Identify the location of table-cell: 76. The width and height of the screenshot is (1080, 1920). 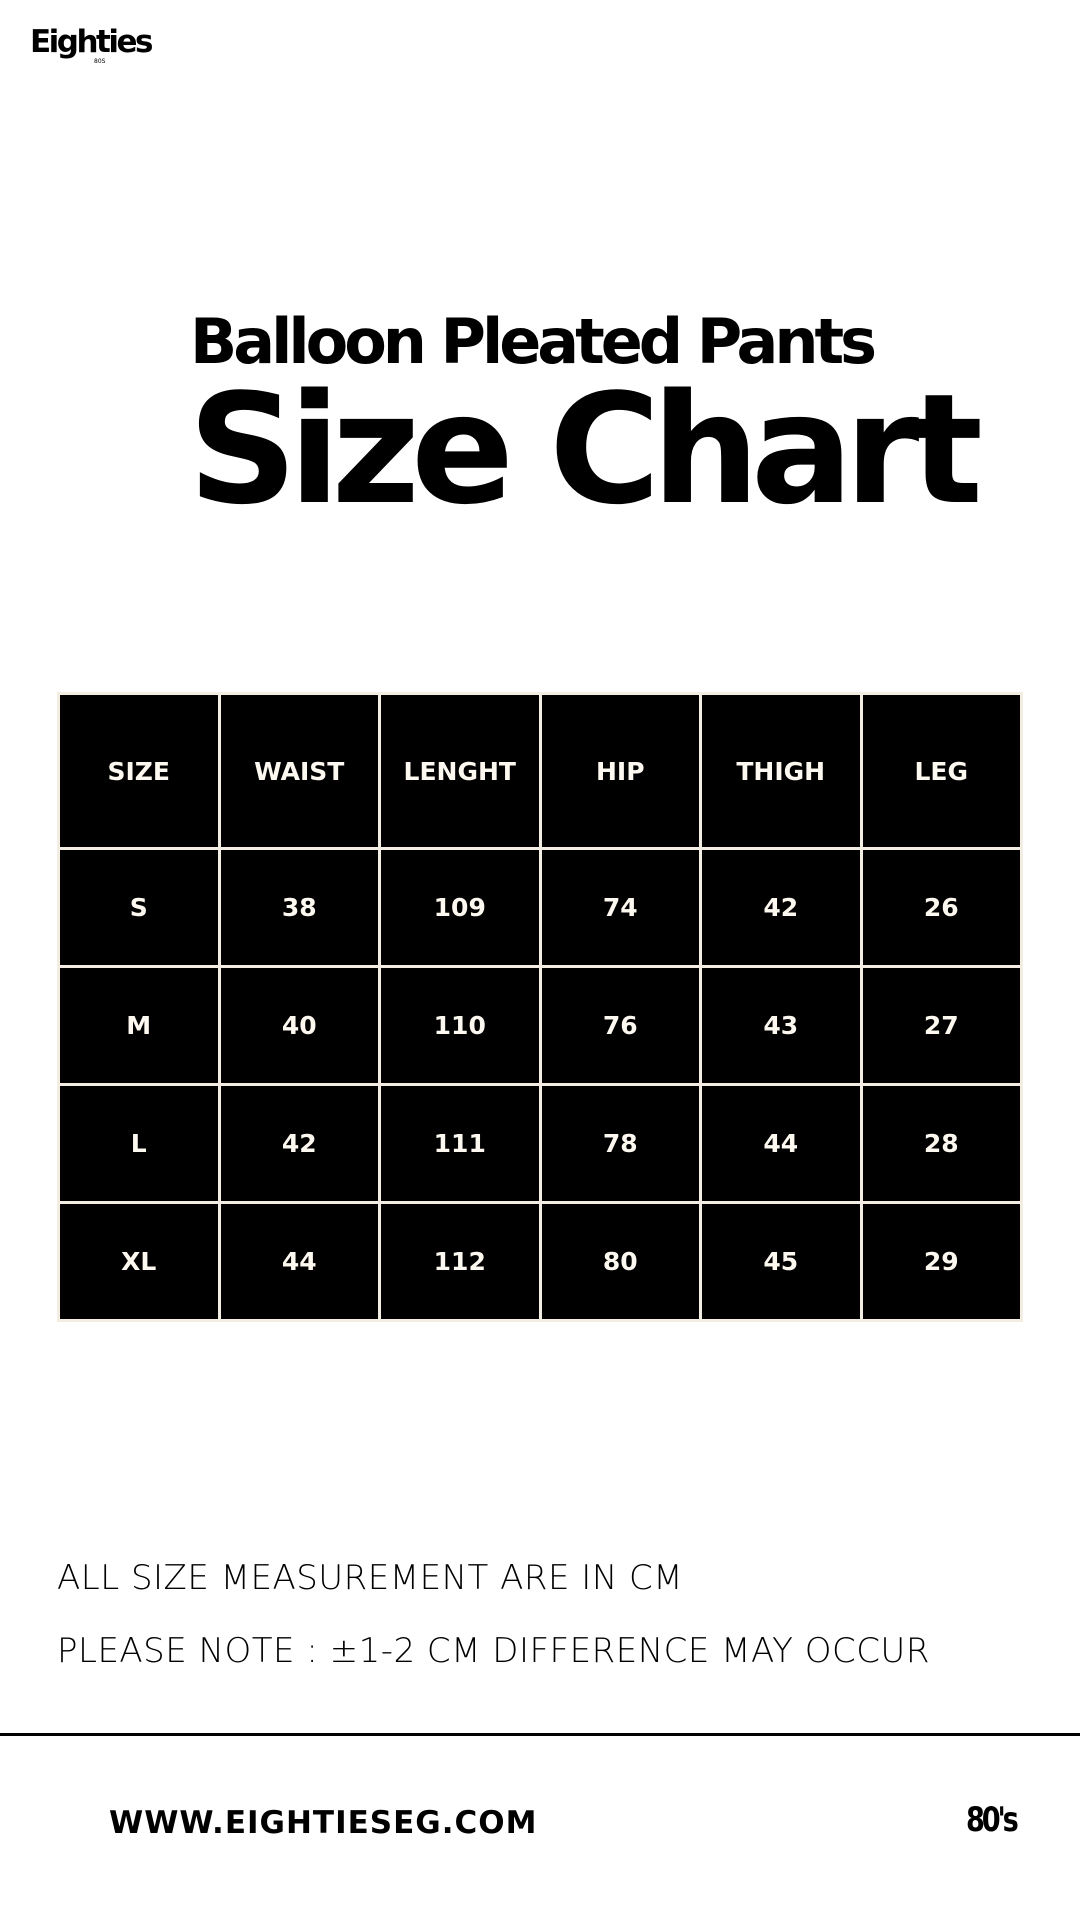
(620, 1025).